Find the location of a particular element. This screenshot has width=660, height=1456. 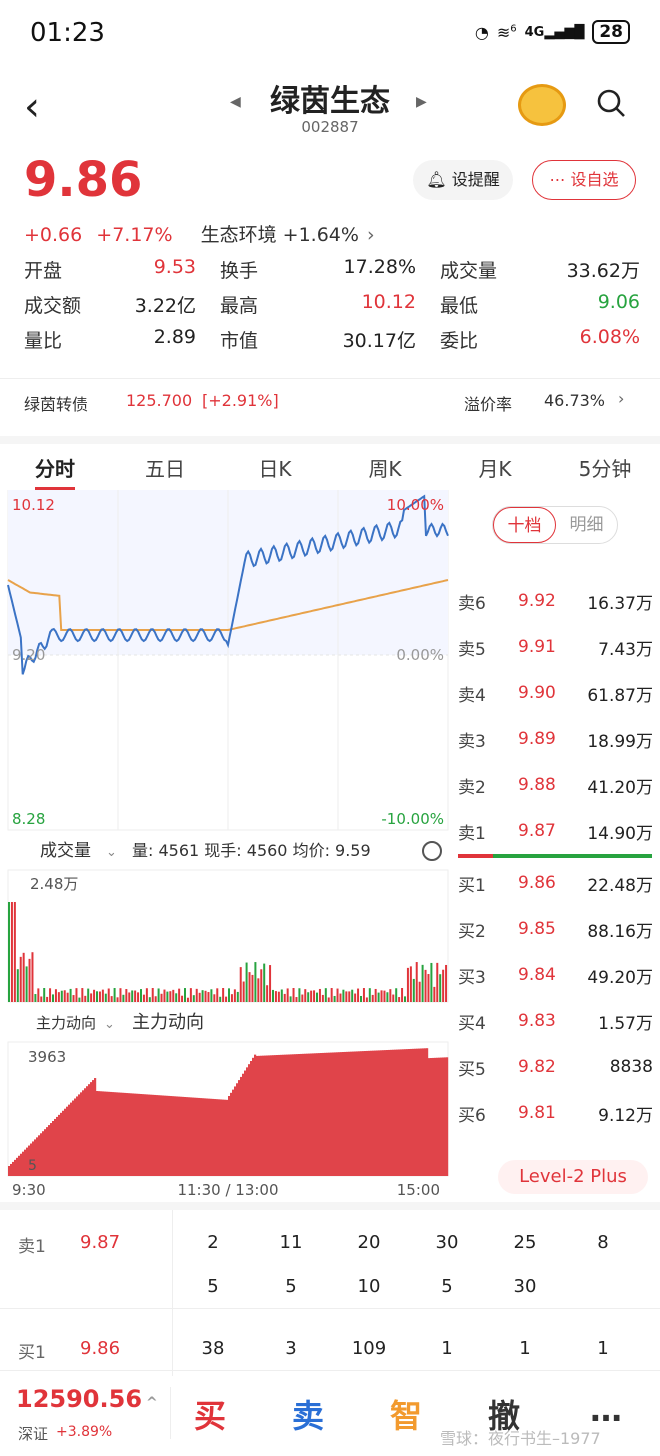

cancel-order-button: 撤 is located at coordinates (504, 1416).